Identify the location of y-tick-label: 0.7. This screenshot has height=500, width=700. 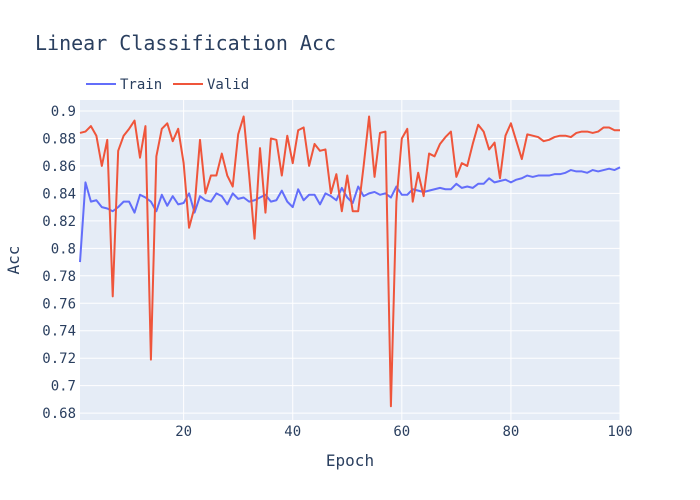
(63, 387).